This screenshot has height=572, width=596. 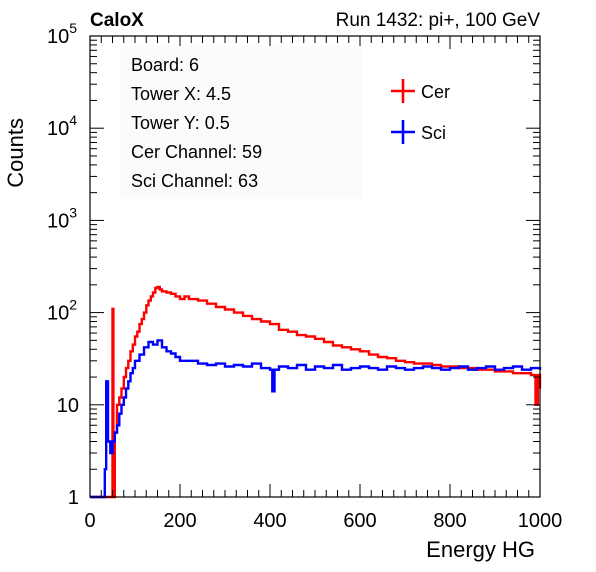 What do you see at coordinates (540, 521) in the screenshot?
I see `x-tick-label: 1000` at bounding box center [540, 521].